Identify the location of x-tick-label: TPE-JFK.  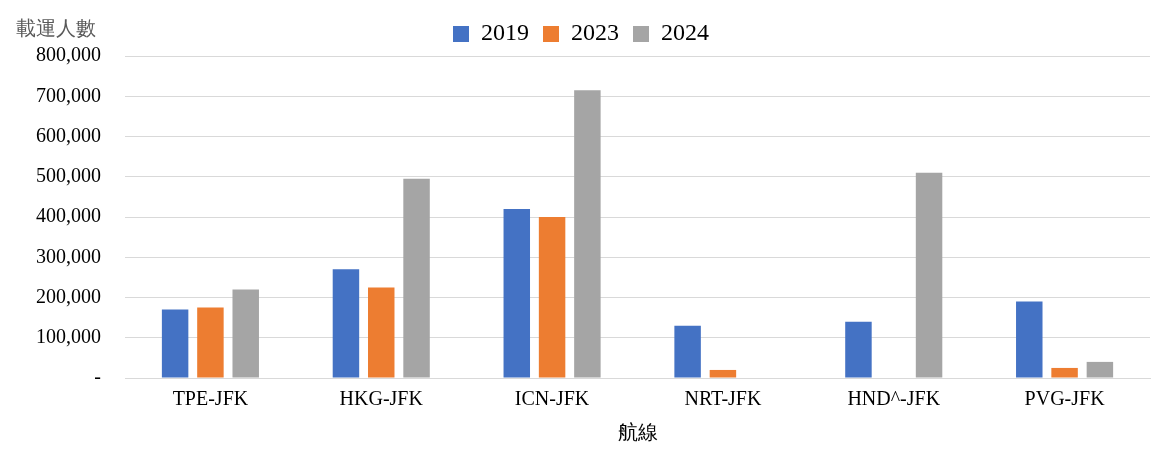
(210, 398).